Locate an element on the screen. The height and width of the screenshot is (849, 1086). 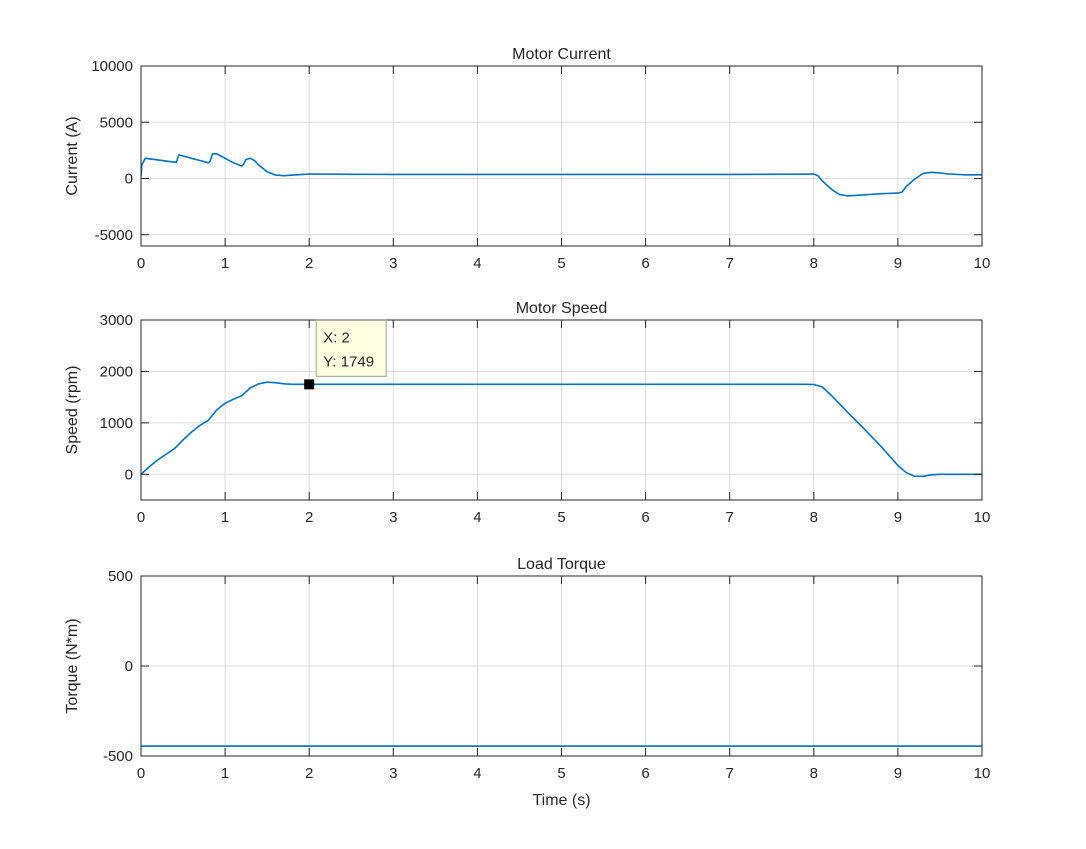
y-tick-label: 3000 is located at coordinates (116, 320).